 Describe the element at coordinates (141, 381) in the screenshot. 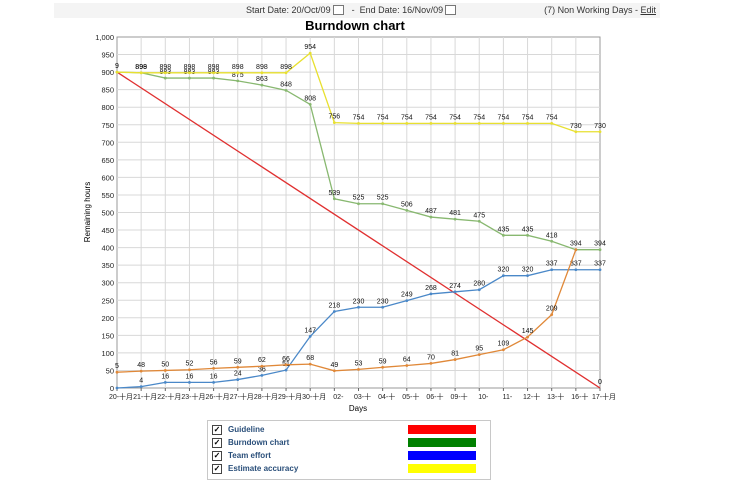

I see `data-label: 4` at that location.